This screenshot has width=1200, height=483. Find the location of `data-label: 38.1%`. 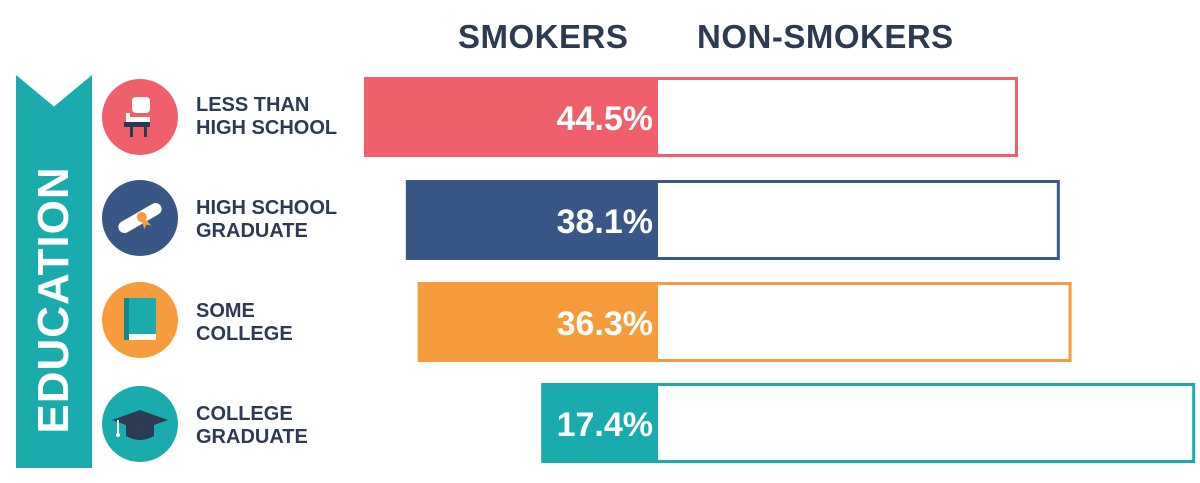

data-label: 38.1% is located at coordinates (605, 222).